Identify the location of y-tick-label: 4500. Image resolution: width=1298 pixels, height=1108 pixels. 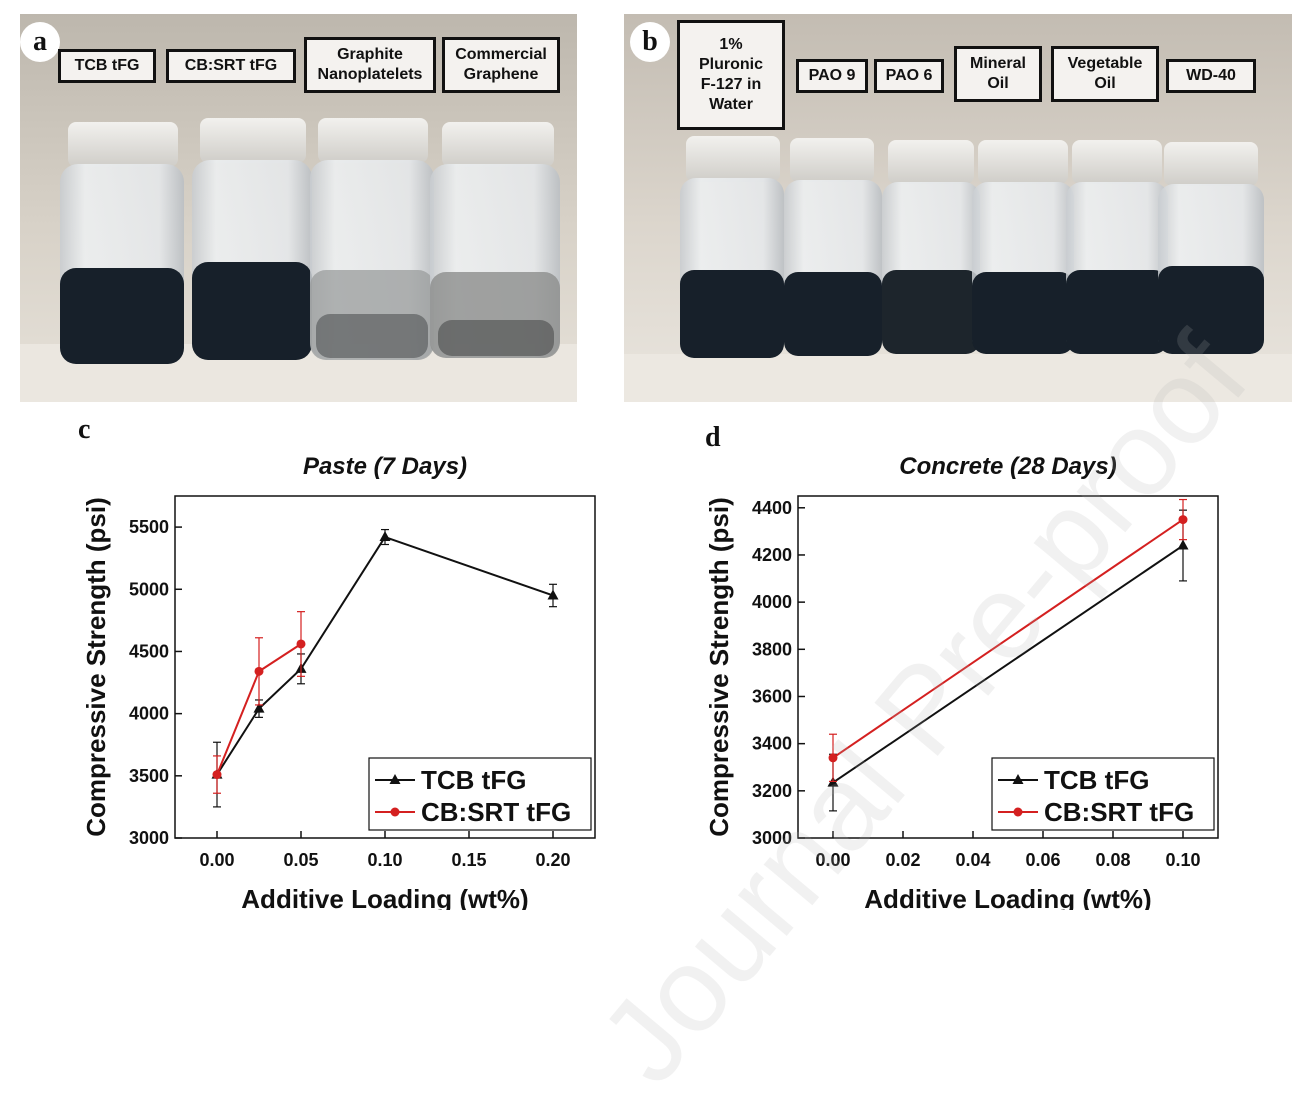
(149, 651).